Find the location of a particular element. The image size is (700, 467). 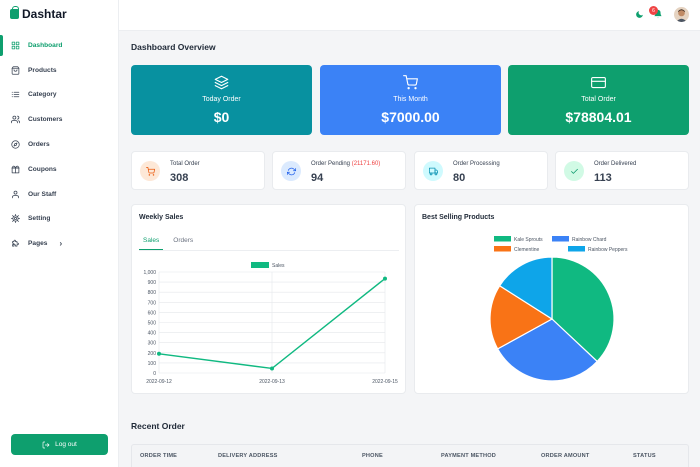

status-card-label-text: Total Order is located at coordinates (185, 164).